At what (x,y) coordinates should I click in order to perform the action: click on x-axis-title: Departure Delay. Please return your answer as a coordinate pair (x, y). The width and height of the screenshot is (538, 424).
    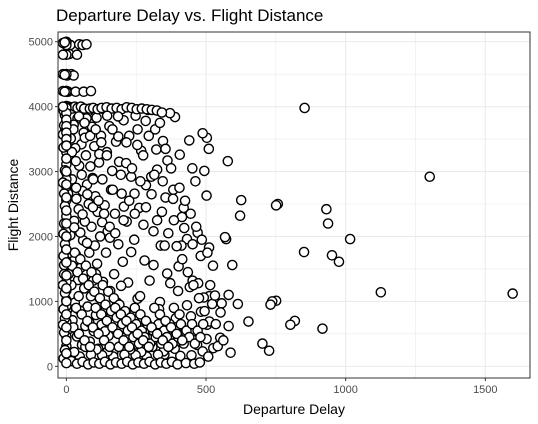
    Looking at the image, I should click on (294, 409).